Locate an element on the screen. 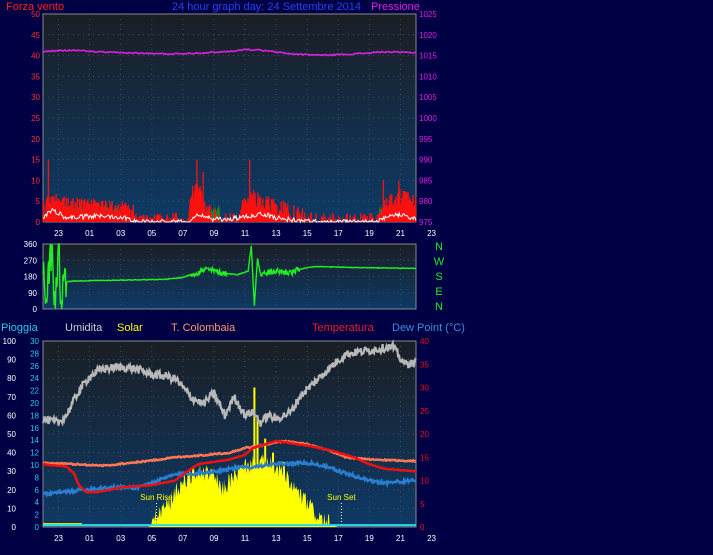 The image size is (713, 555). solar-peak-series is located at coordinates (269, 457).